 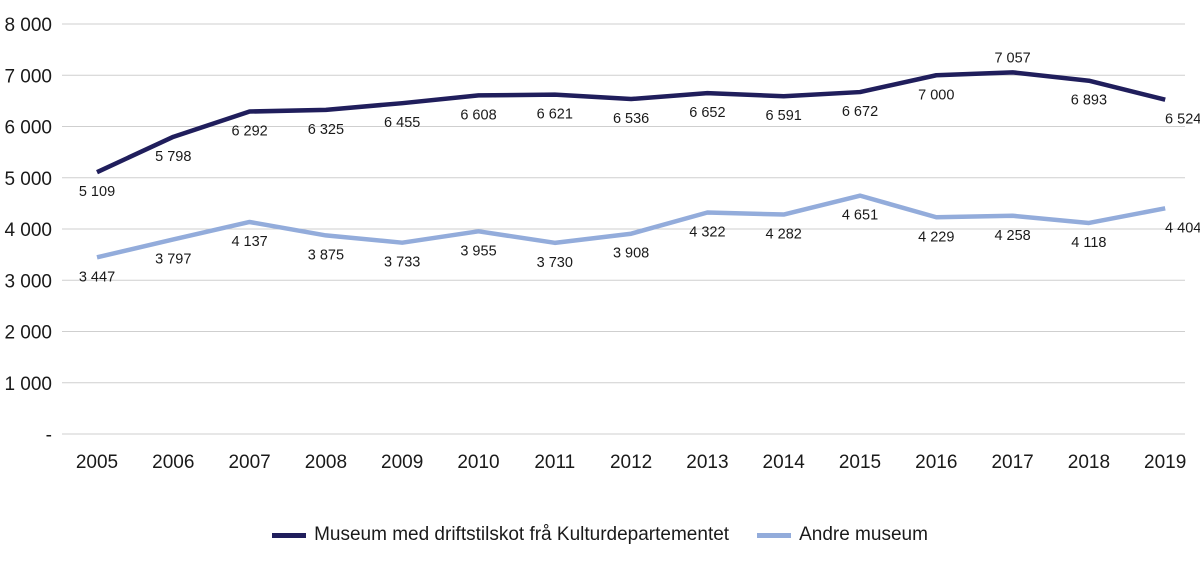 I want to click on data-label: 6 524, so click(x=1182, y=120).